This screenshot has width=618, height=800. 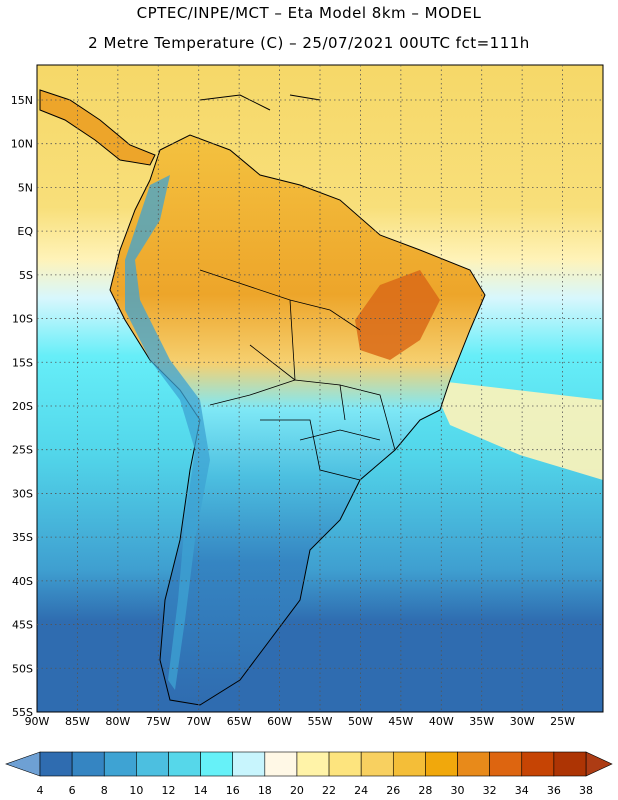 I want to click on lat-label: 5S, so click(x=26, y=275).